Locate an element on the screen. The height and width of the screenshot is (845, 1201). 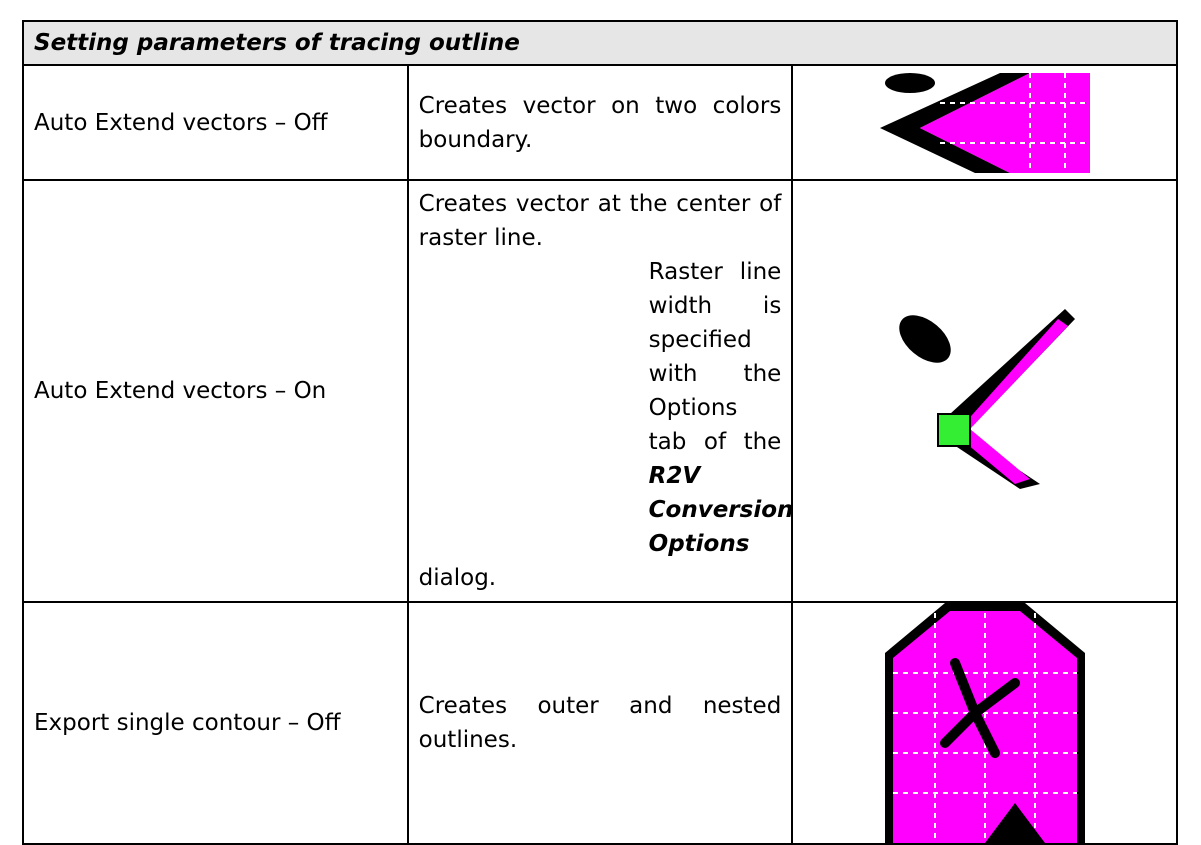
emphasis: R2V Conversion Options is located at coordinates (721, 510).